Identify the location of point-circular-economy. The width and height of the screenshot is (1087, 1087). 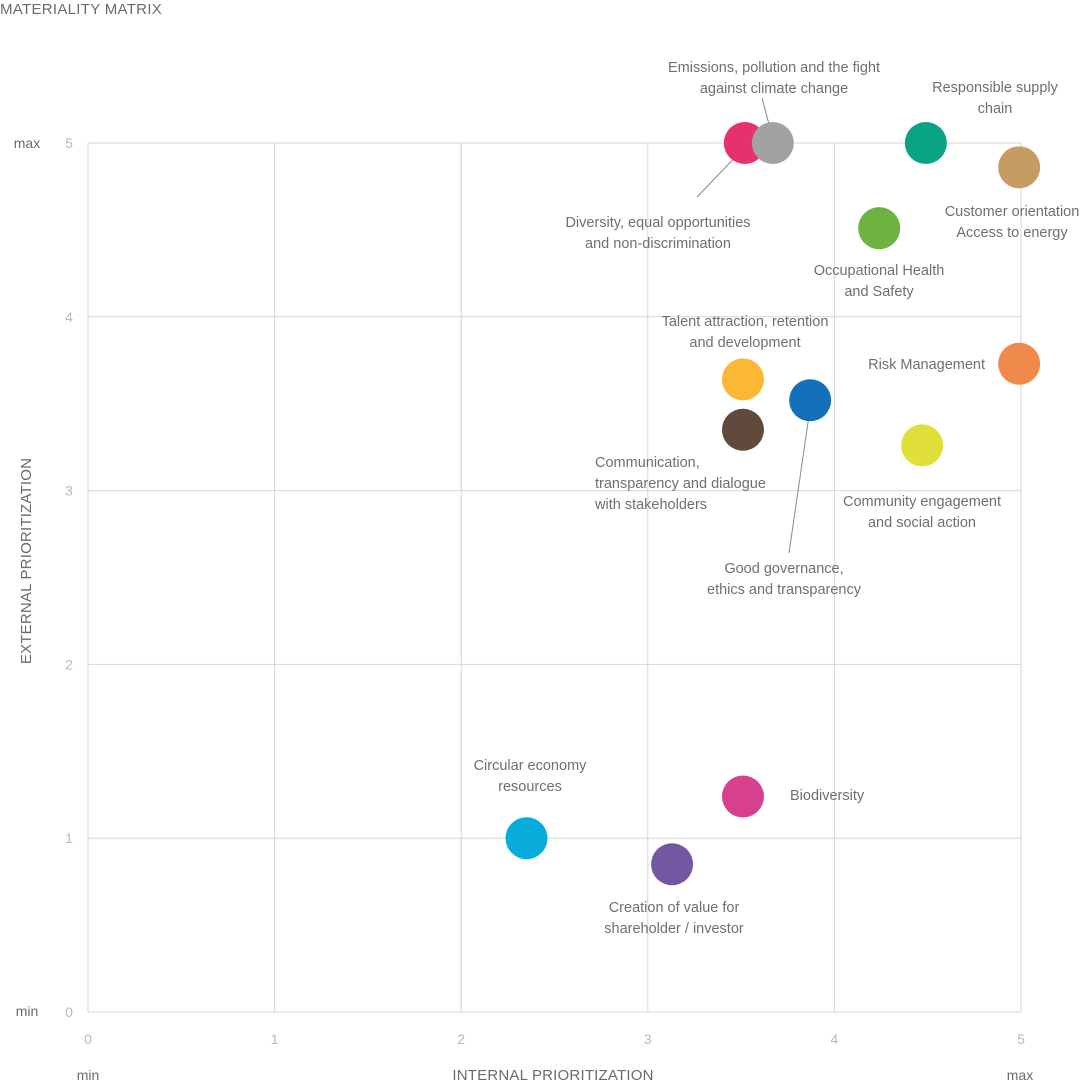
(526, 838).